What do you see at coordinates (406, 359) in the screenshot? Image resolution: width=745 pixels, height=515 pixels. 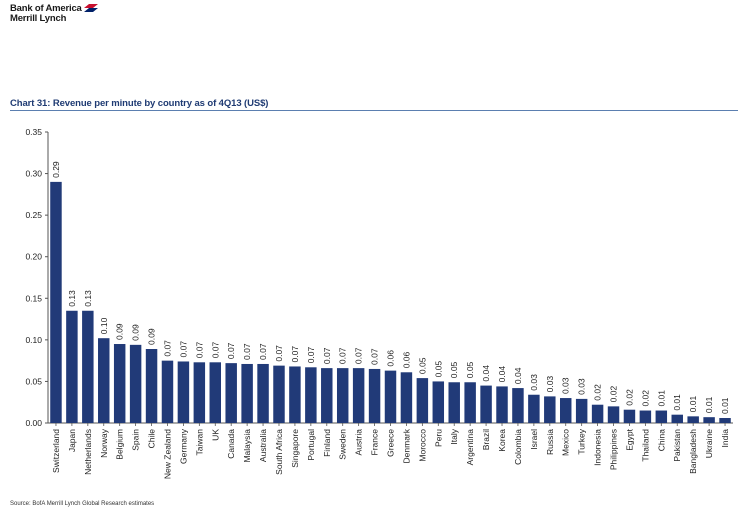 I see `data-label: 0.06` at bounding box center [406, 359].